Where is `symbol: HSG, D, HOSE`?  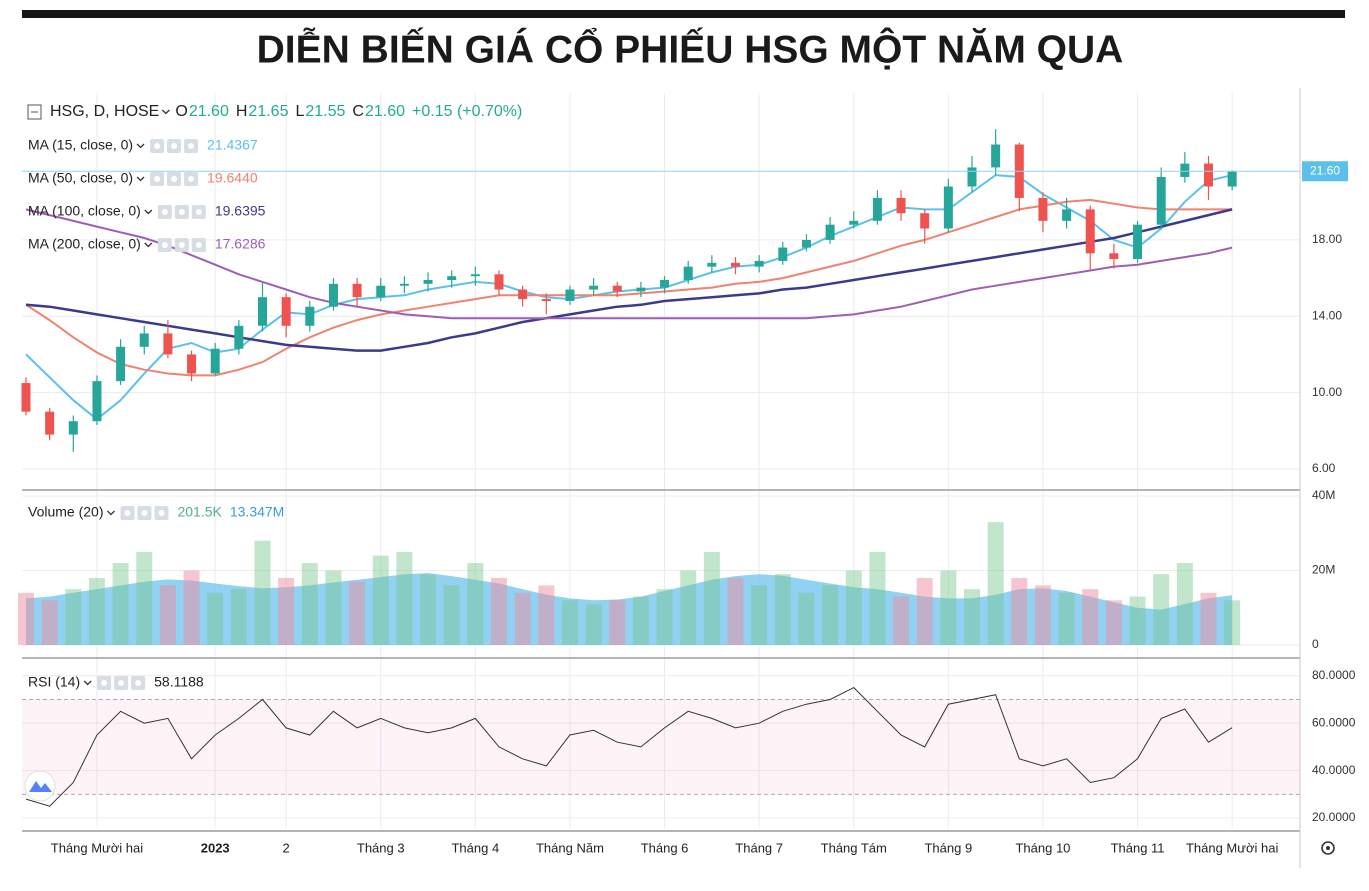 symbol: HSG, D, HOSE is located at coordinates (104, 111).